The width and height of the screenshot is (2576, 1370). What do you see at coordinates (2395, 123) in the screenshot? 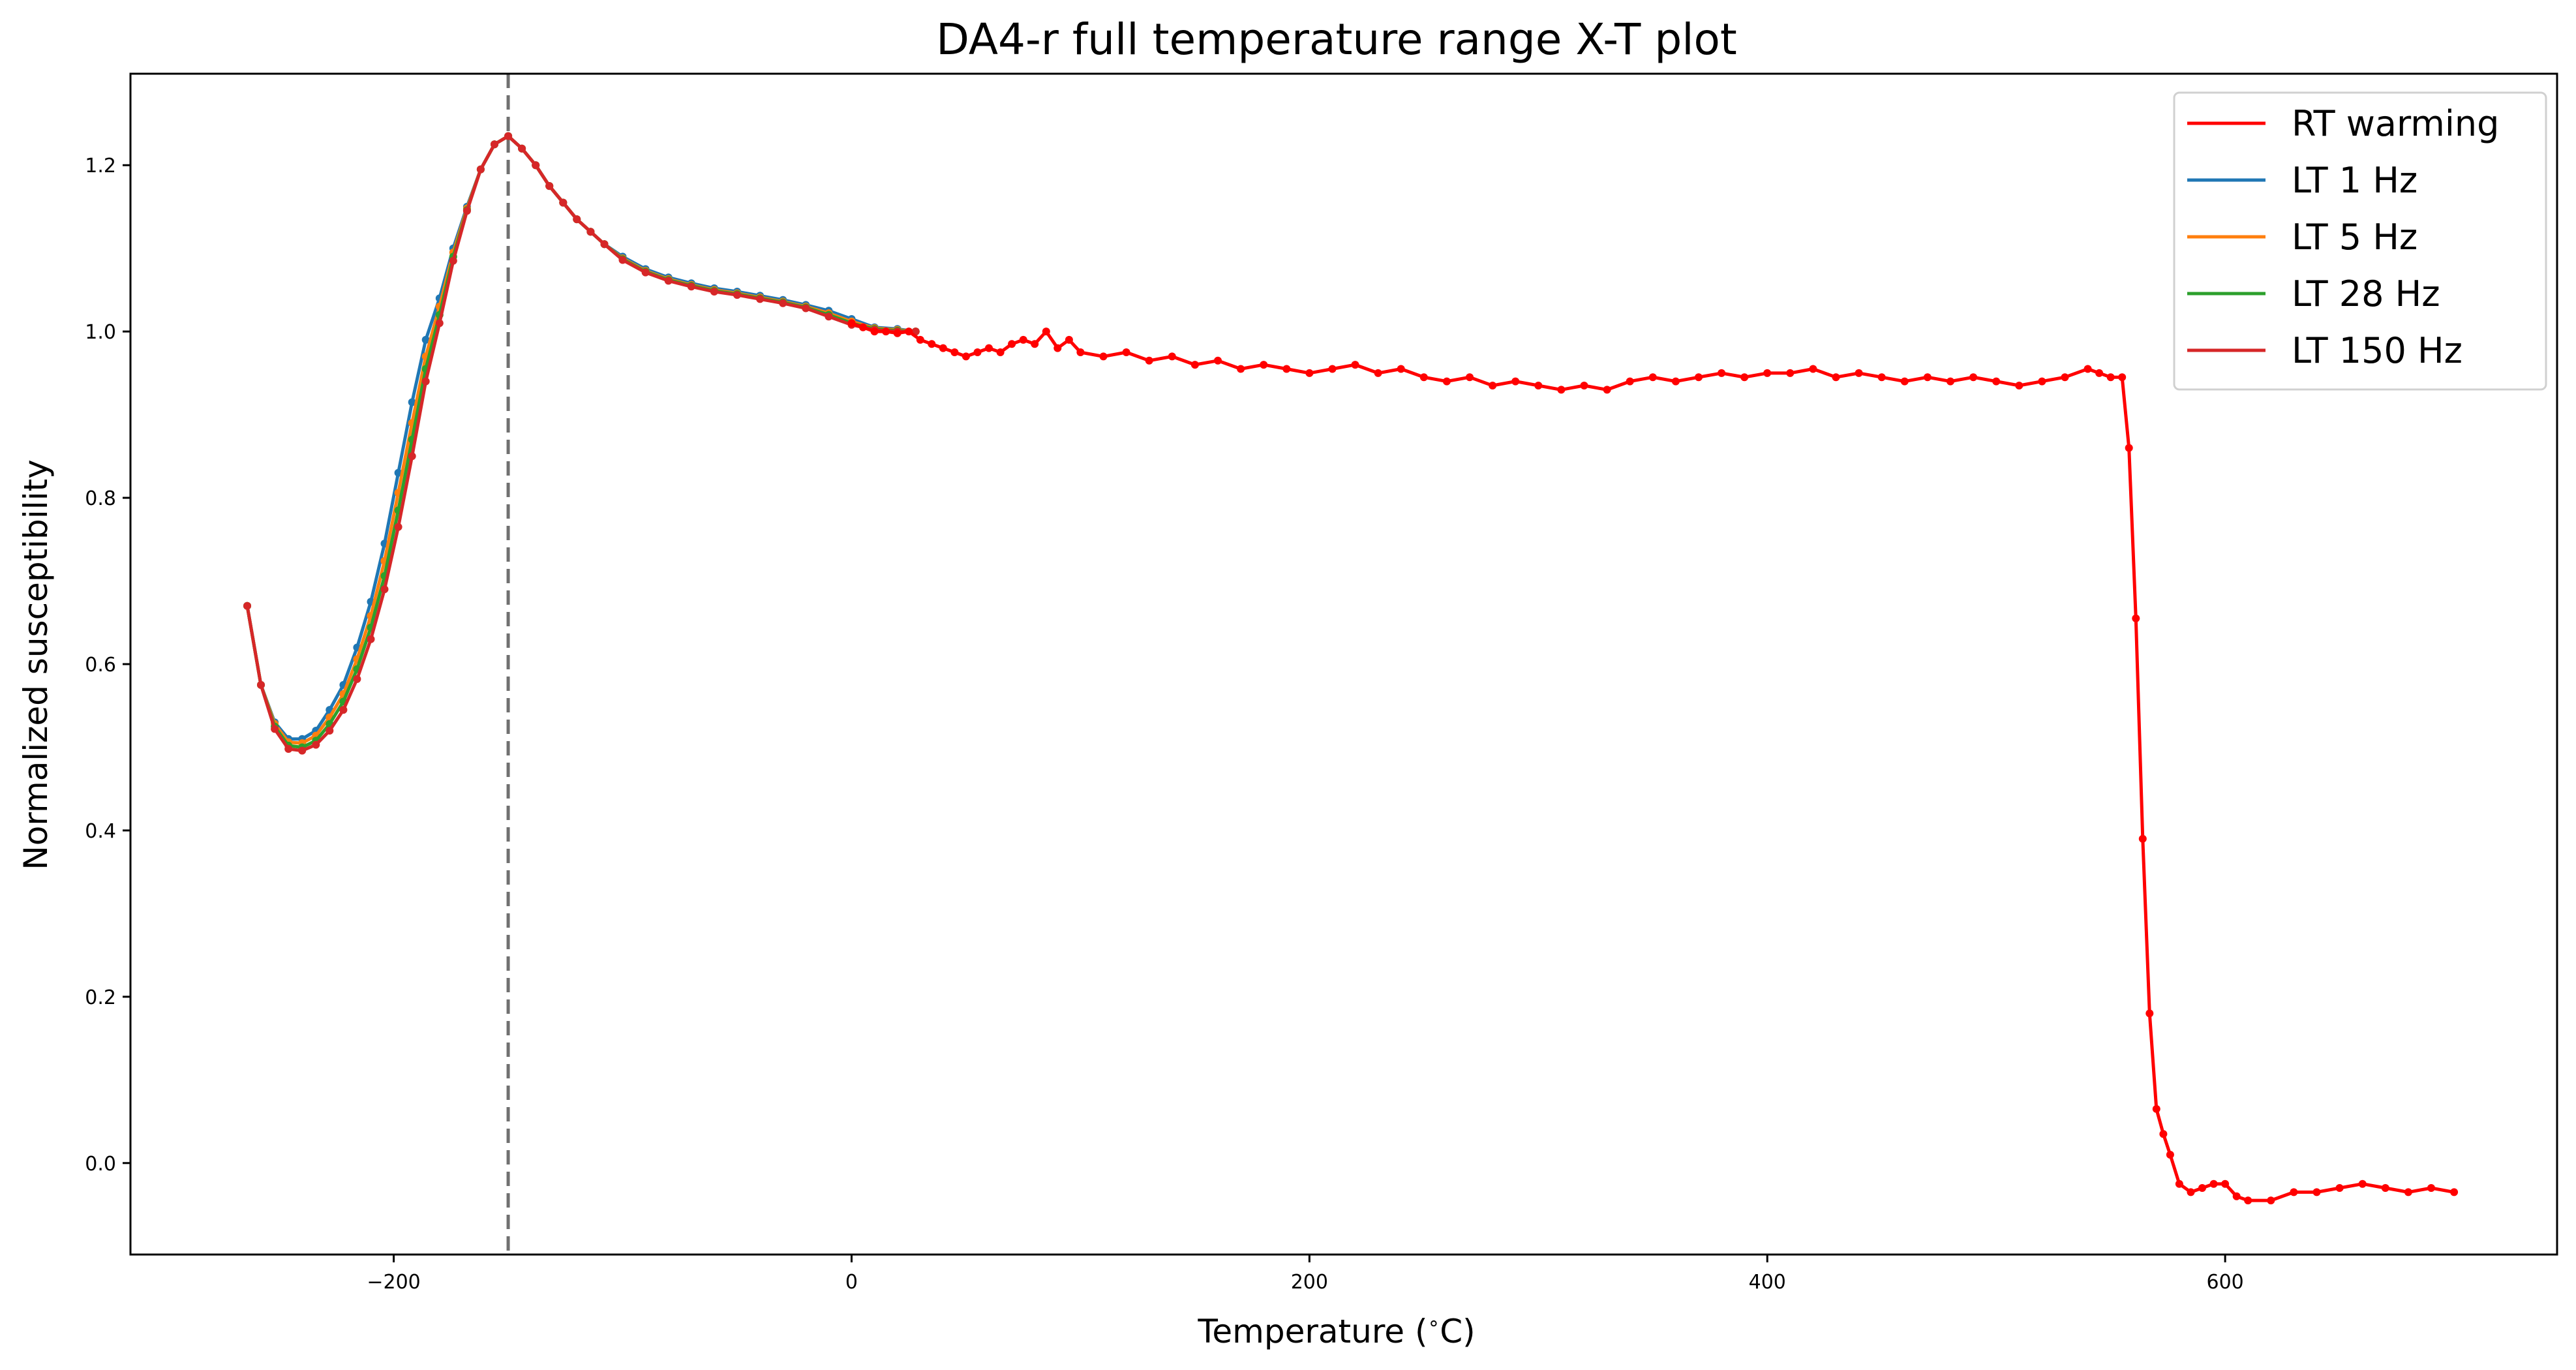
I see `legend-label-rt-warming: RT warming` at bounding box center [2395, 123].